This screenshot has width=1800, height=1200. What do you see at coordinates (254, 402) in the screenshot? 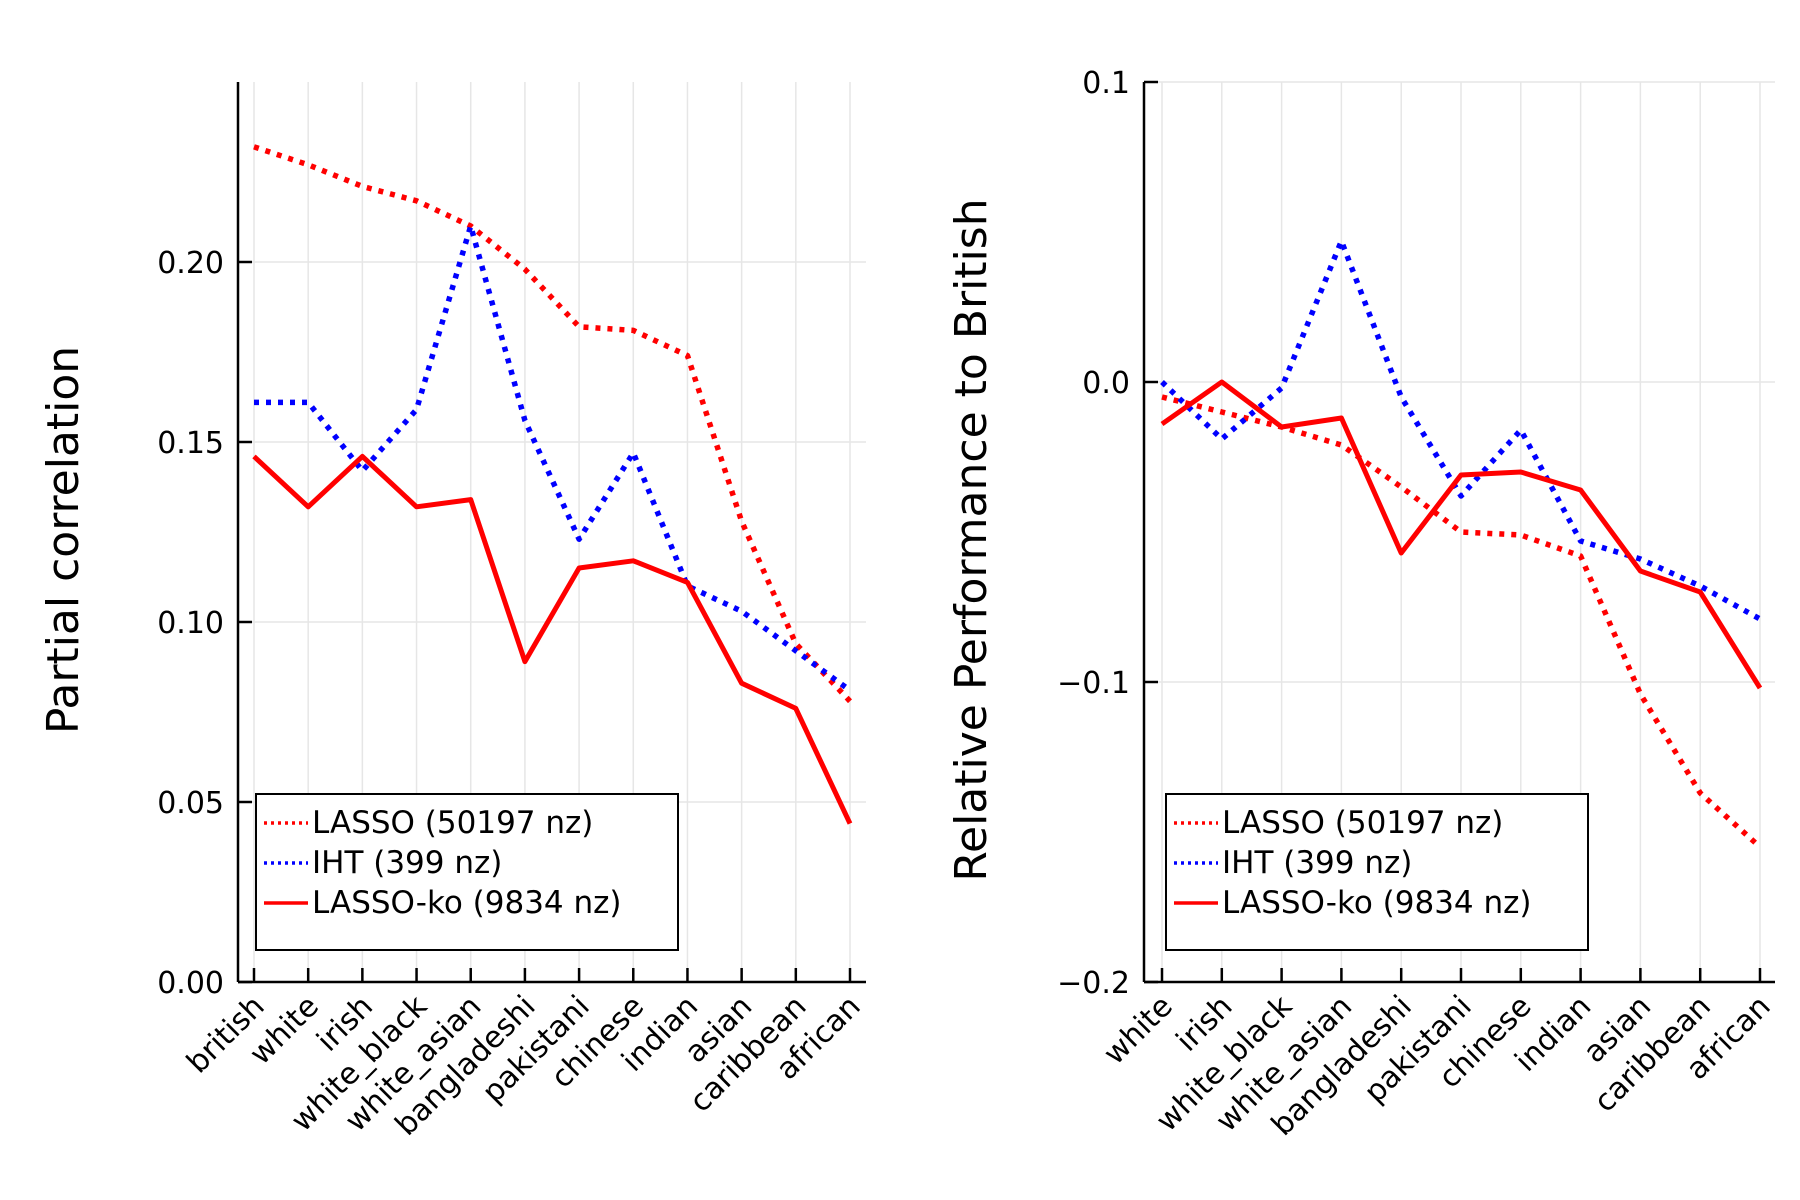
I see `data-point-1-british` at bounding box center [254, 402].